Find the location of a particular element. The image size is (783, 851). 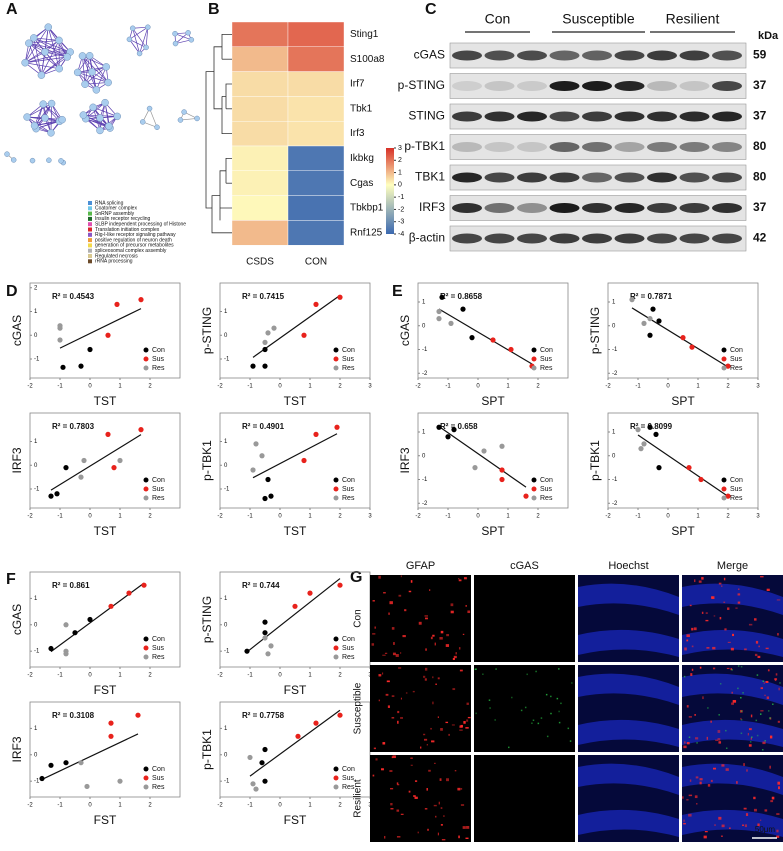

x-axis-label: SPT is located at coordinates (493, 531).